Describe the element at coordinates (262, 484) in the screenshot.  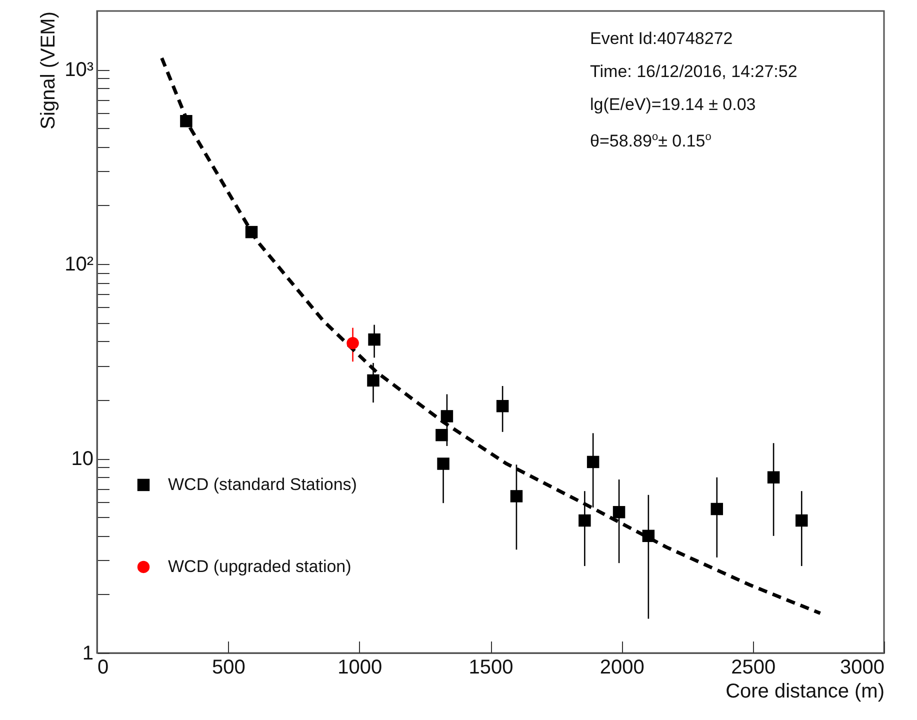
I see `legend-label: WCD (standard Stations)` at that location.